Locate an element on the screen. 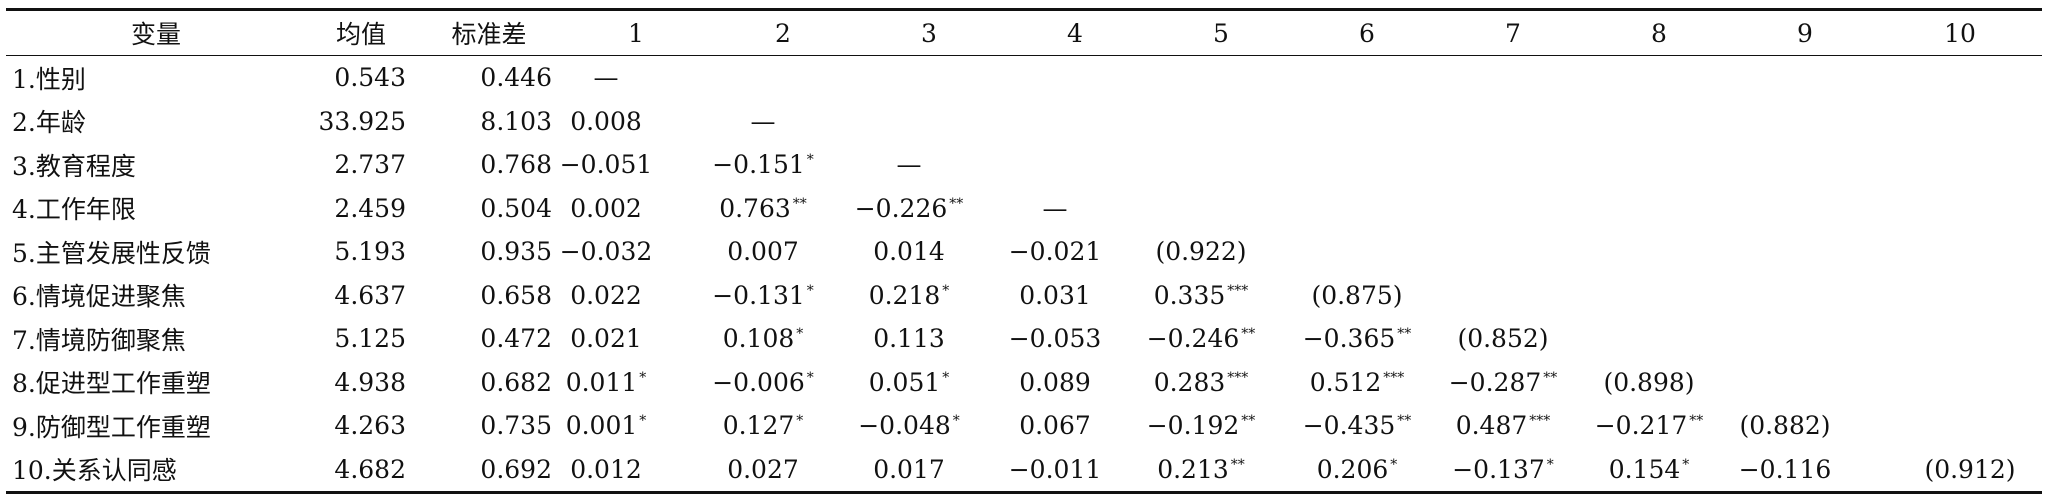 This screenshot has width=2048, height=496. correlation-value: 0.027 is located at coordinates (763, 469).